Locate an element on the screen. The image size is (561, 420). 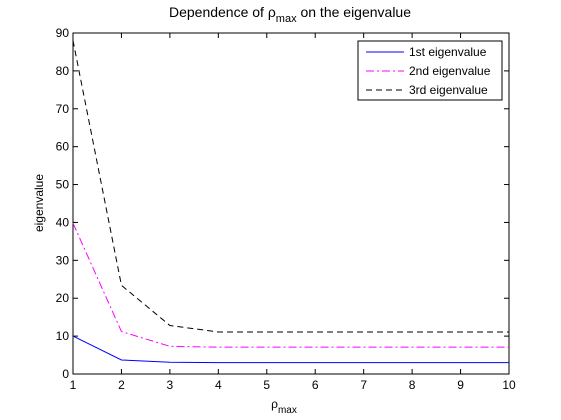
x-tick-label: 2 is located at coordinates (121, 385).